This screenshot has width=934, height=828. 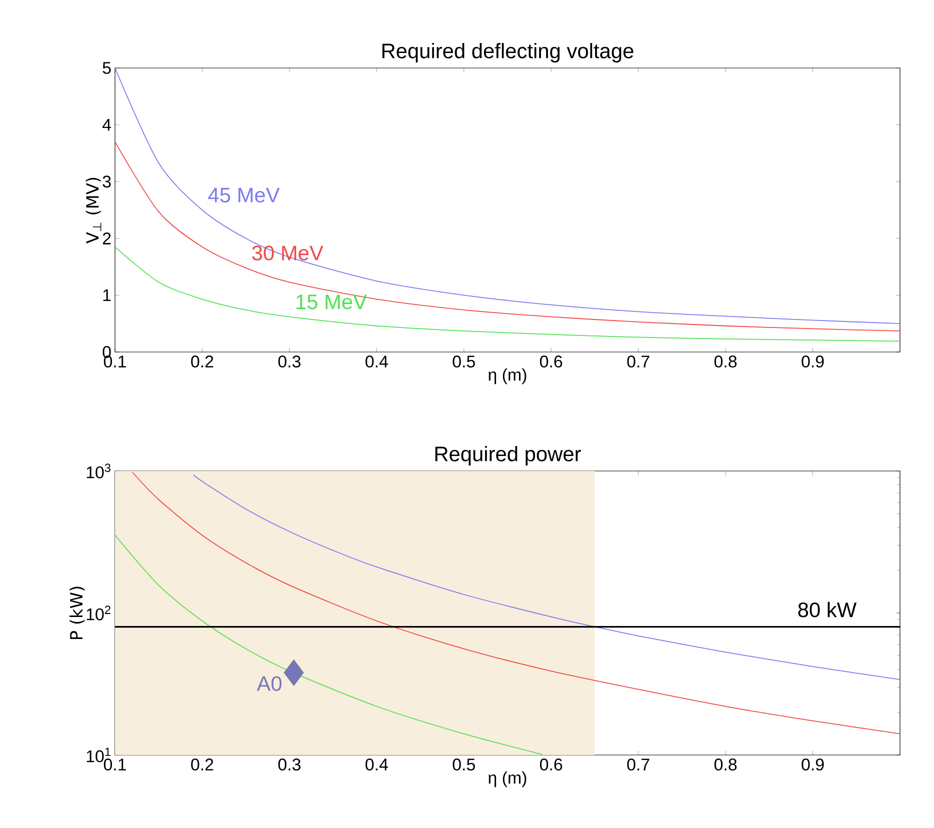 What do you see at coordinates (827, 610) in the screenshot?
I see `ref-line-label: 80 kW` at bounding box center [827, 610].